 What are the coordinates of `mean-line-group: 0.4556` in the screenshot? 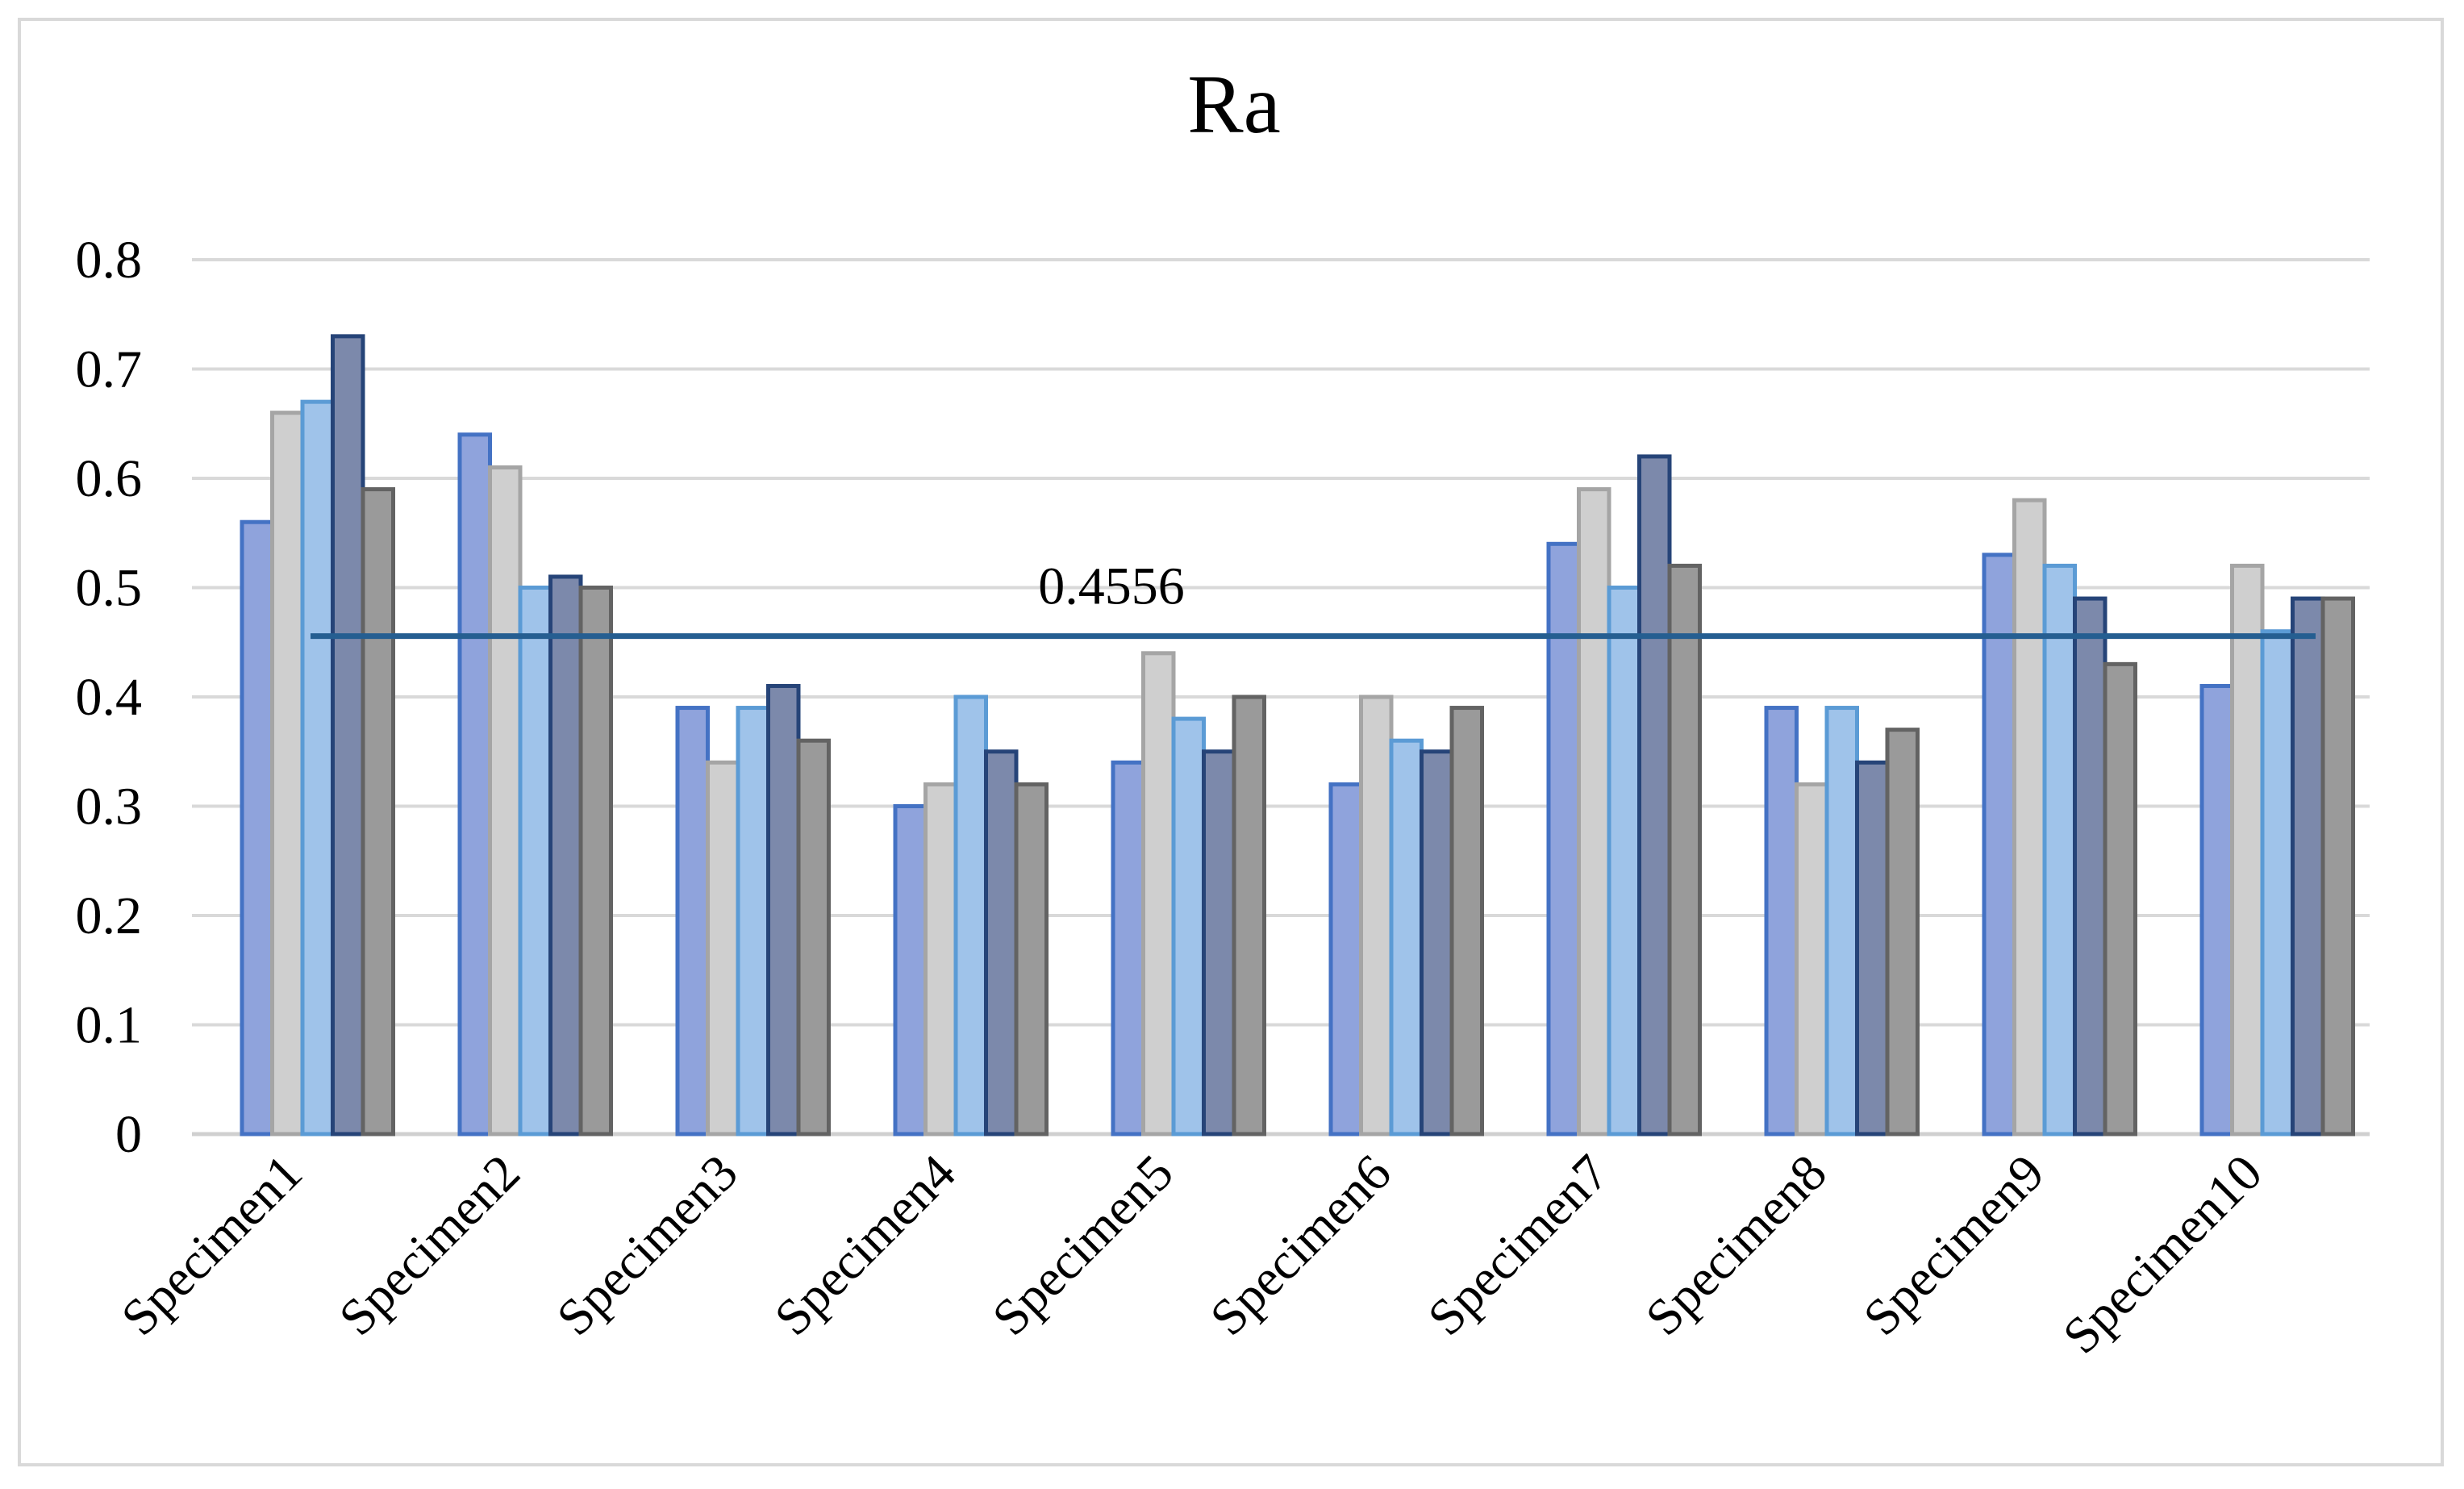 It's located at (1313, 598).